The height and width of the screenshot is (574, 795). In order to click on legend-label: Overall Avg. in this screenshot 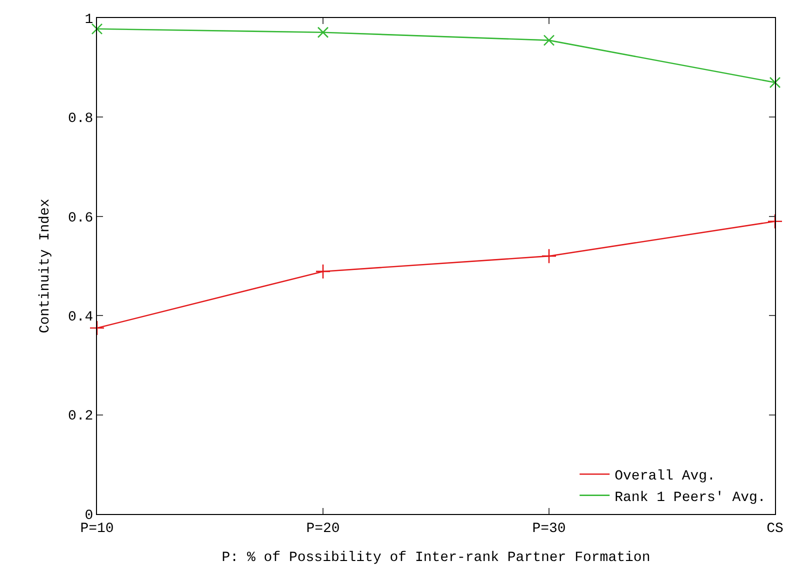, I will do `click(665, 476)`.